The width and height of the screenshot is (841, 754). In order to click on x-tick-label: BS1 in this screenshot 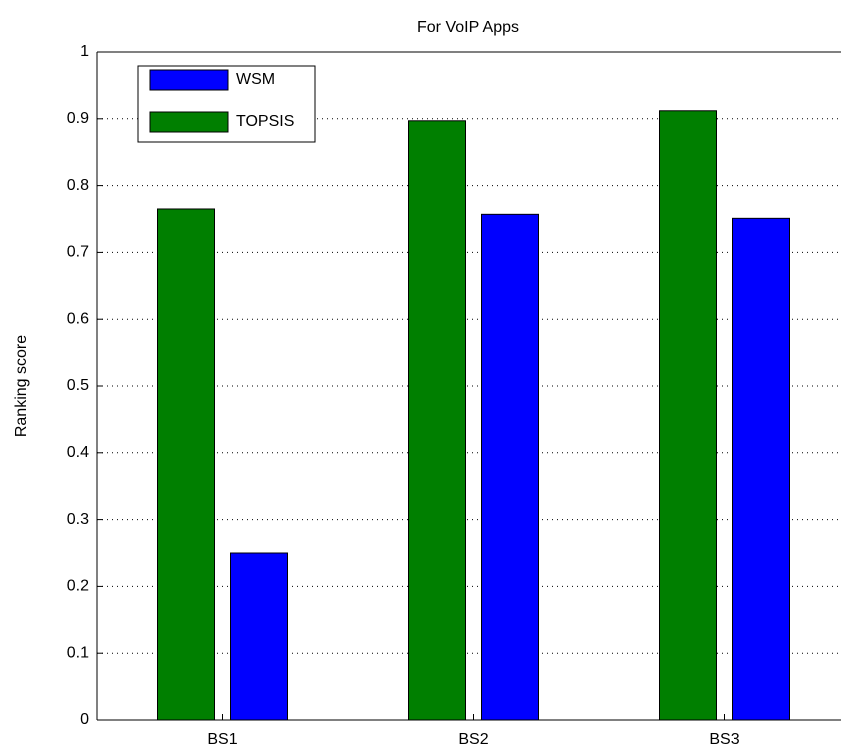, I will do `click(222, 739)`.